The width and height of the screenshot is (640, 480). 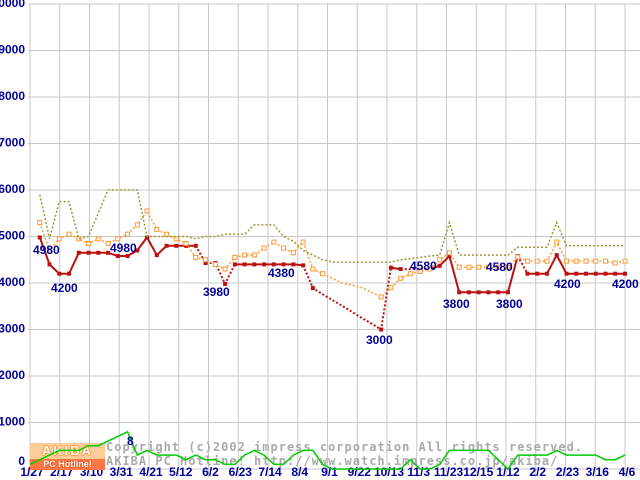 What do you see at coordinates (281, 273) in the screenshot?
I see `svg-text: 4380` at bounding box center [281, 273].